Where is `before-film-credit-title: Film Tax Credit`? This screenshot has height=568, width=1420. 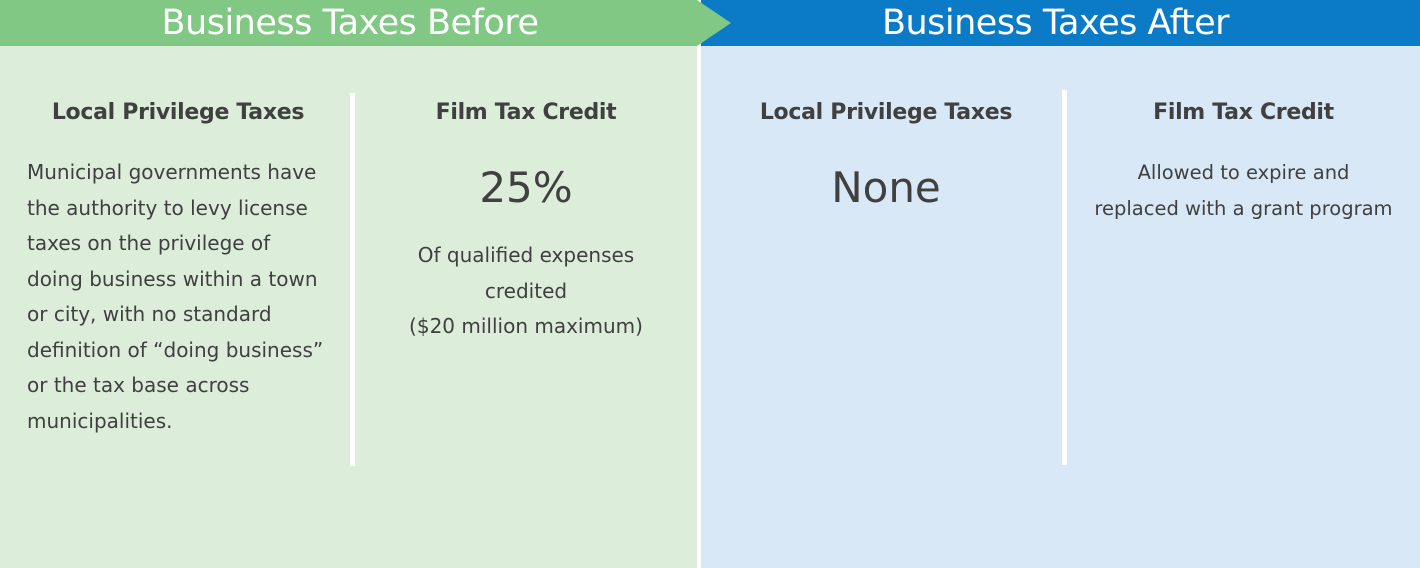
before-film-credit-title: Film Tax Credit is located at coordinates (526, 112).